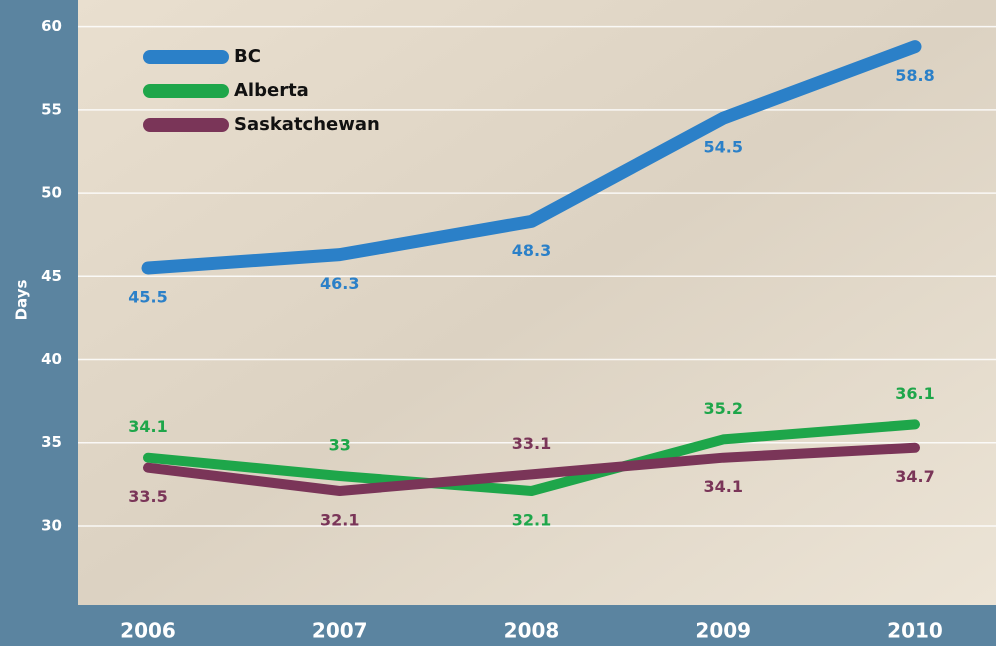 The height and width of the screenshot is (646, 996). What do you see at coordinates (531, 250) in the screenshot?
I see `data-label: 48.3` at bounding box center [531, 250].